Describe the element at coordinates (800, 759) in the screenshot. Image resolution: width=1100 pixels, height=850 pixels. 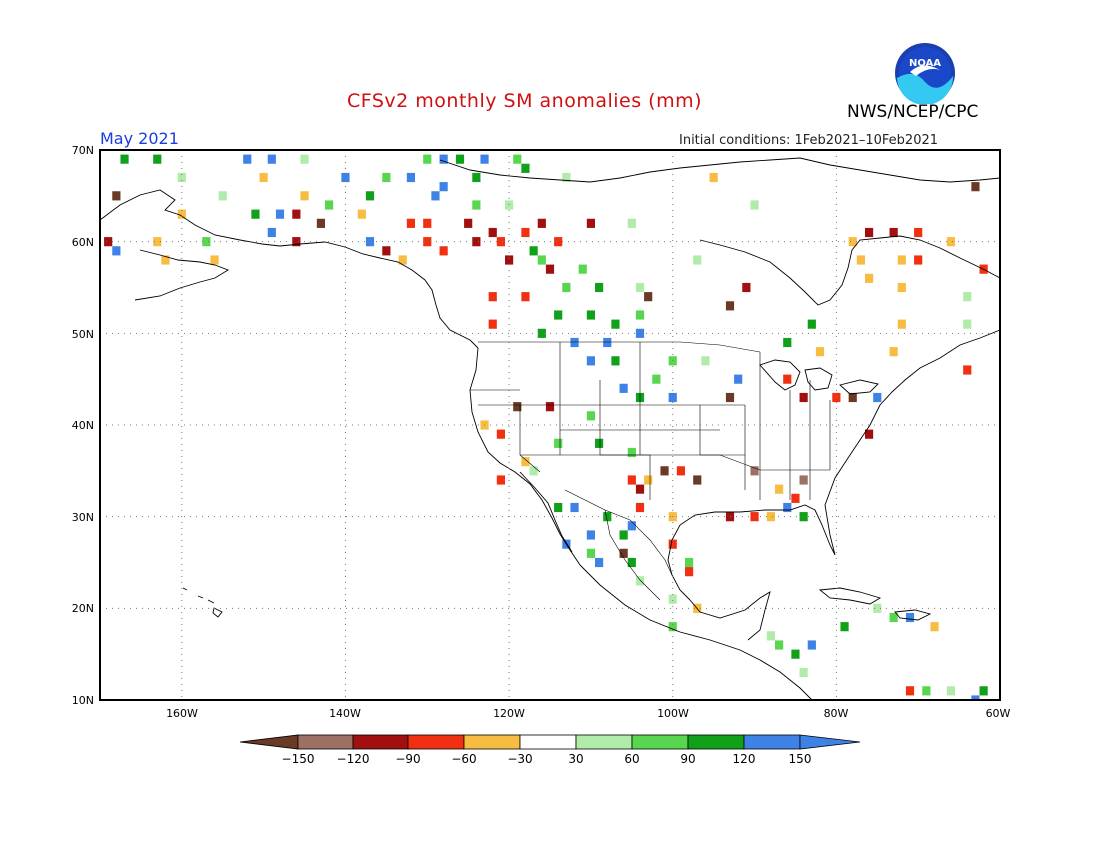
I see `colorbar-label-10: 150` at that location.